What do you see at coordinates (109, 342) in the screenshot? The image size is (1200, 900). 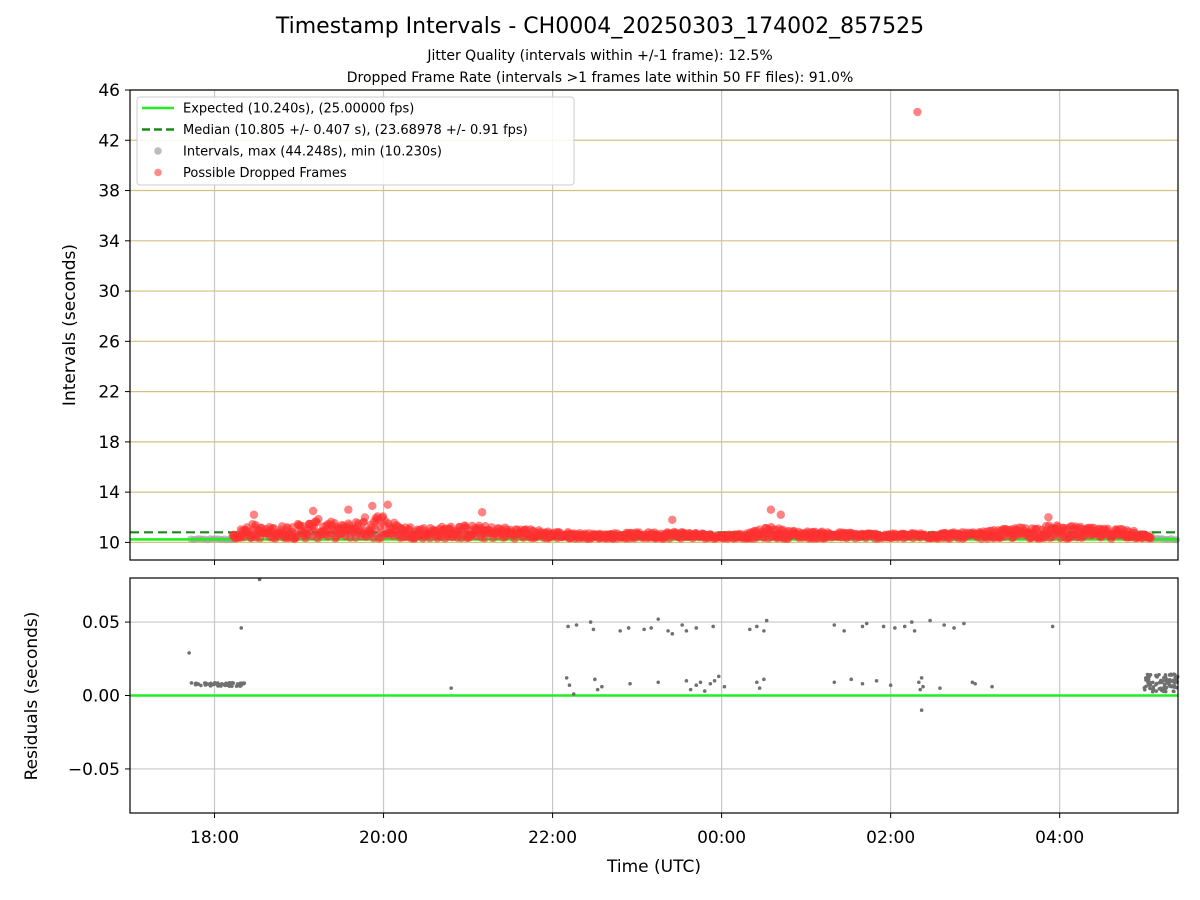 I see `intervals-ytick-label: 26` at bounding box center [109, 342].